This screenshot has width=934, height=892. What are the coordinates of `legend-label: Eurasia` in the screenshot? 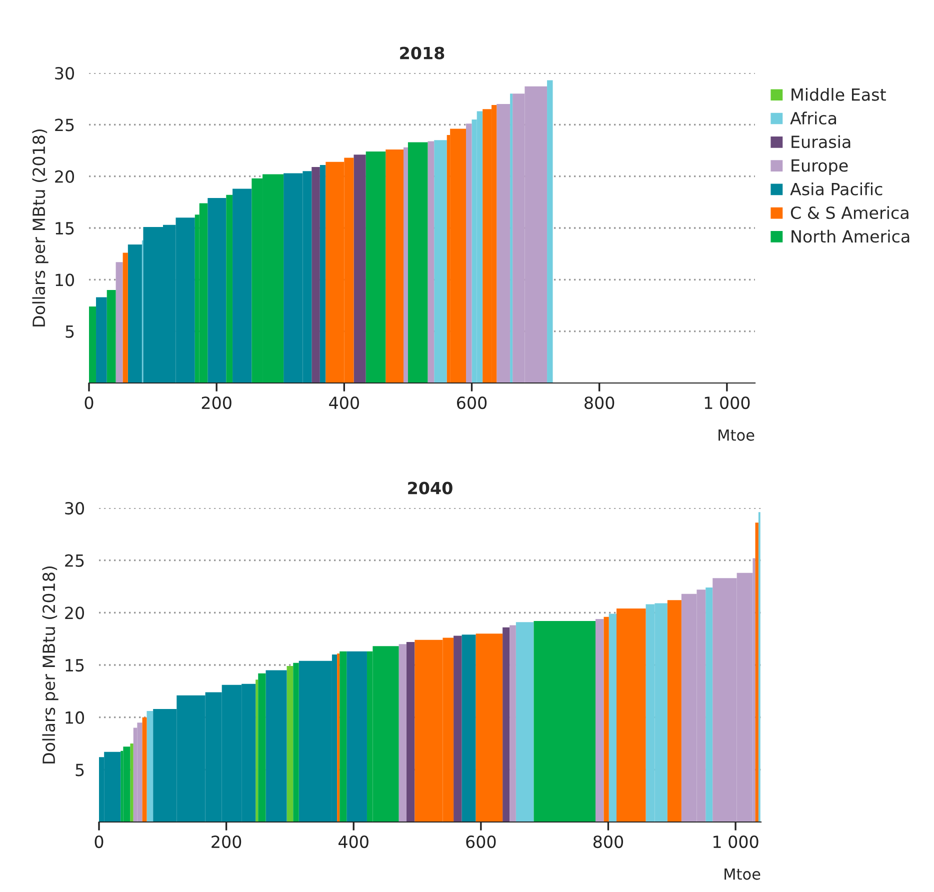 It's located at (821, 141).